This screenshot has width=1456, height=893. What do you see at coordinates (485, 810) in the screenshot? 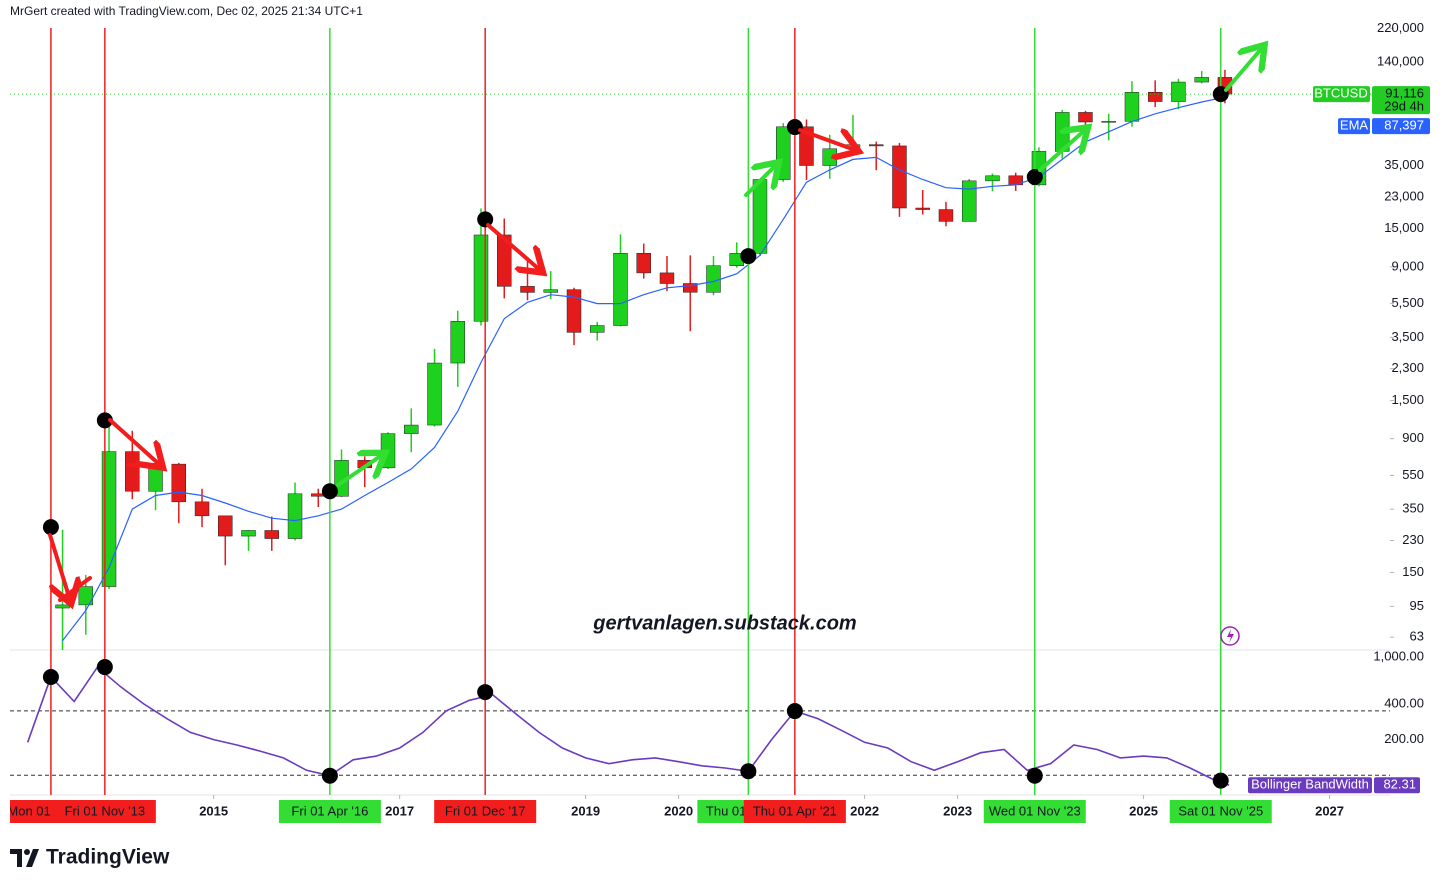
I see `event-label: Fri 01 Dec '17` at bounding box center [485, 810].